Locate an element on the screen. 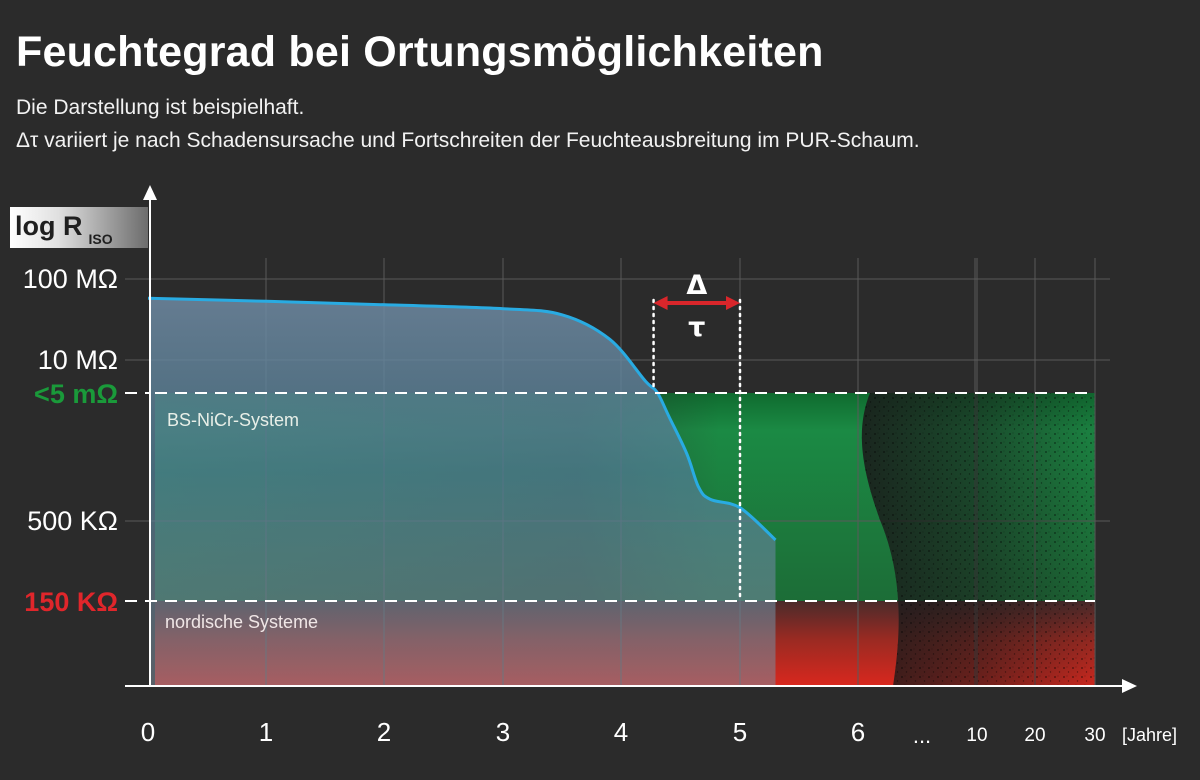  page-title: Feuchtegrad bei Ortungsmöglichkeiten is located at coordinates (420, 52).